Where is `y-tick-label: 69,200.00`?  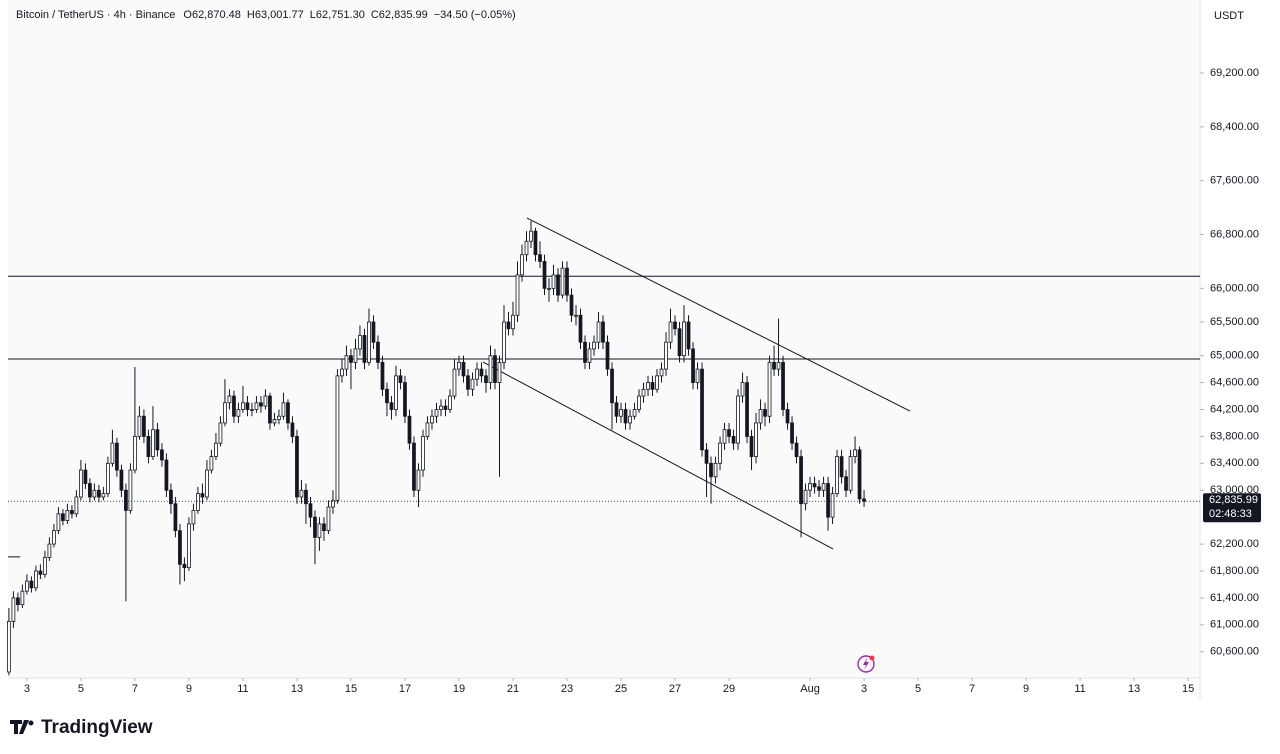
y-tick-label: 69,200.00 is located at coordinates (1234, 73).